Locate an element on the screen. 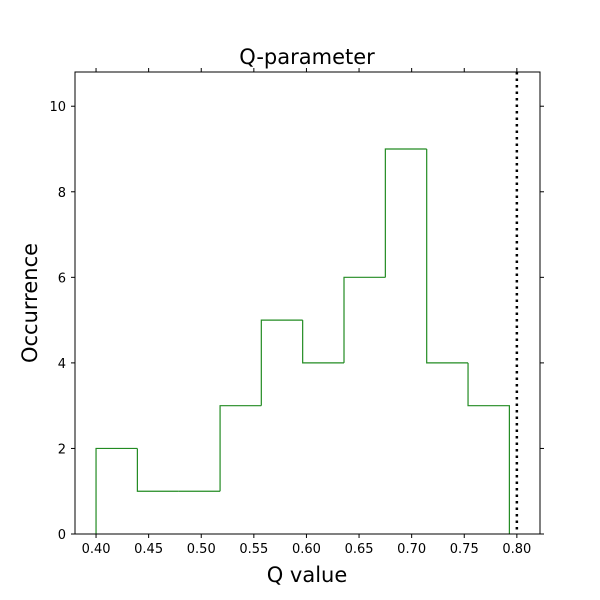 This screenshot has width=600, height=600. x-tick-label: 0.80 is located at coordinates (516, 549).